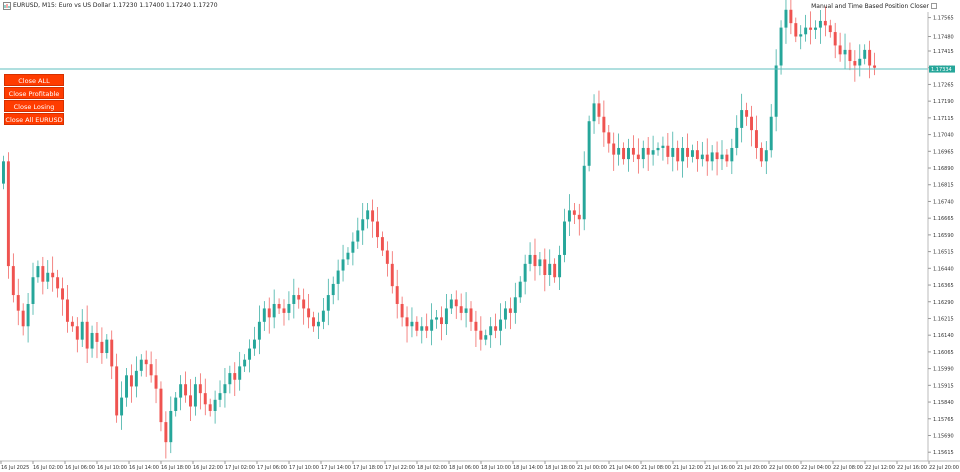 This screenshot has height=472, width=960. Describe the element at coordinates (943, 102) in the screenshot. I see `price-tick-label: 1.17190` at that location.